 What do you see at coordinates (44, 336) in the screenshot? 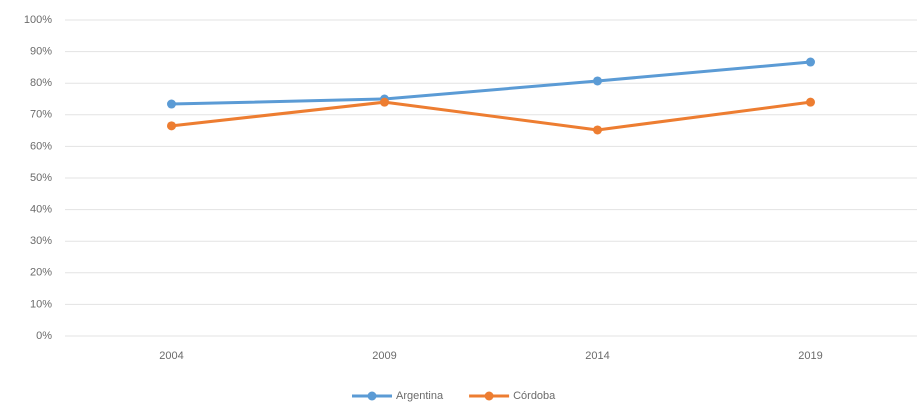
I see `y-tick-label: 0%` at bounding box center [44, 336].